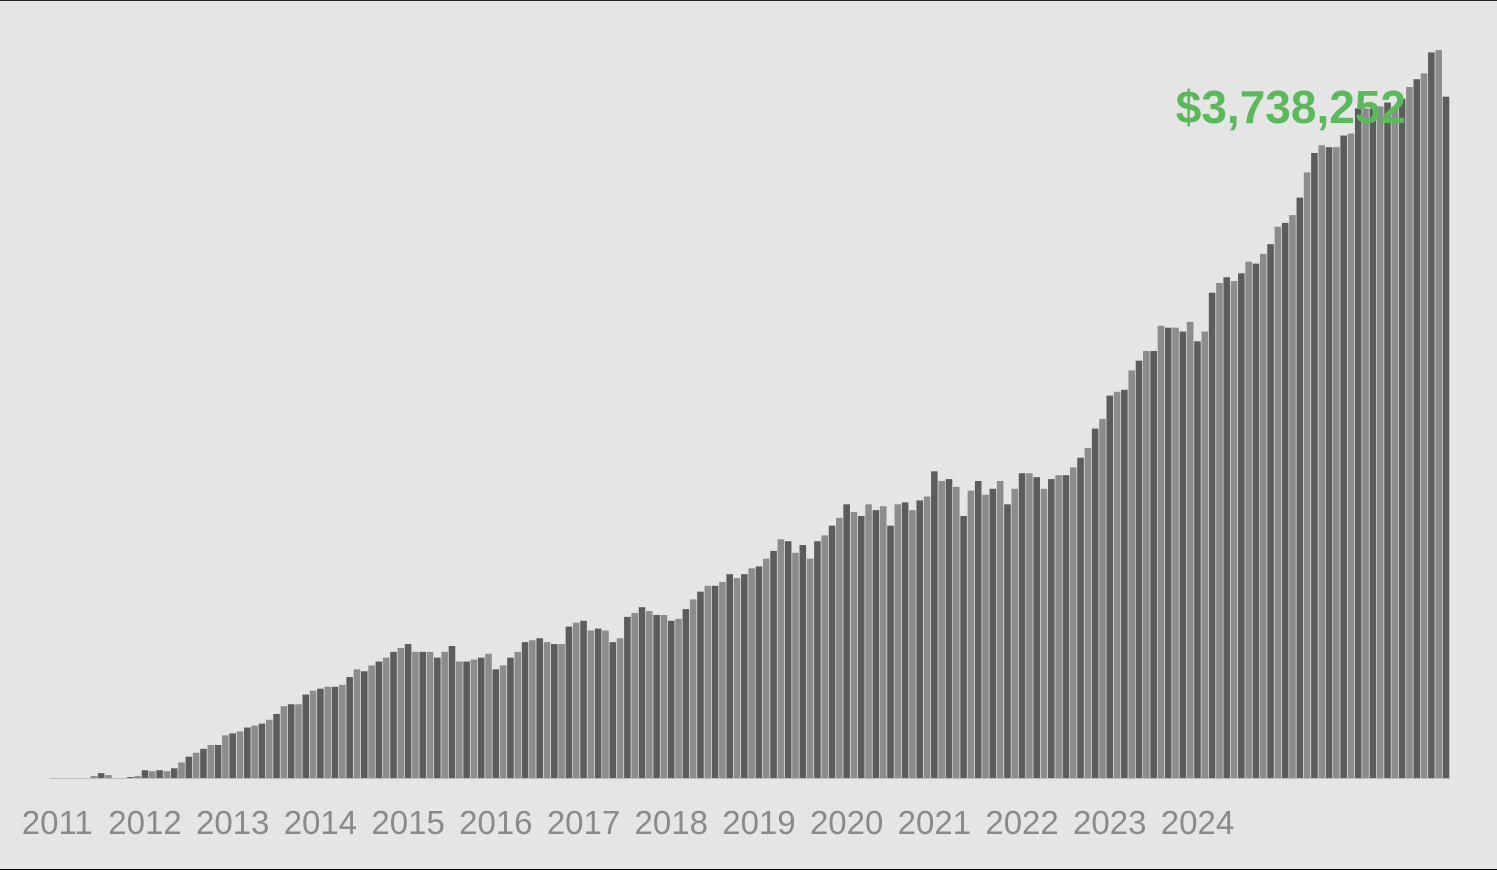 This screenshot has width=1497, height=870. I want to click on x-tick-label-2020: 2020, so click(846, 822).